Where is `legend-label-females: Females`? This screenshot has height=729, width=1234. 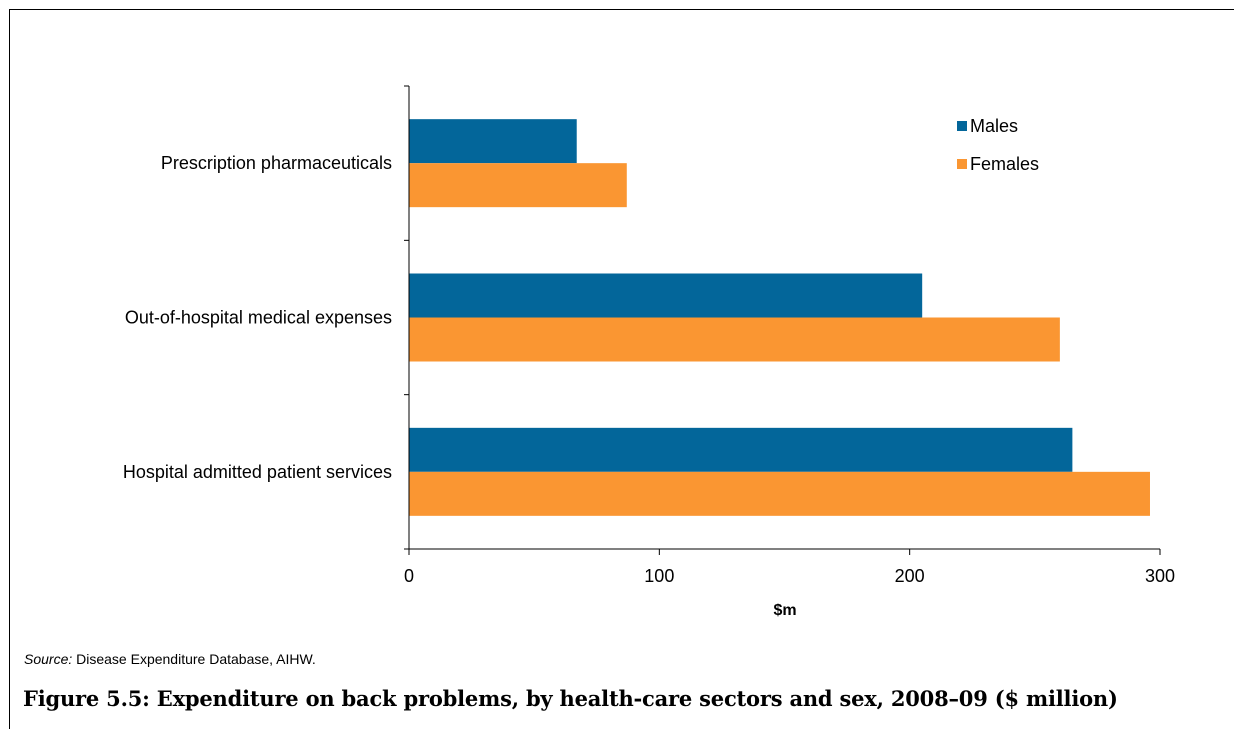
legend-label-females: Females is located at coordinates (1004, 164).